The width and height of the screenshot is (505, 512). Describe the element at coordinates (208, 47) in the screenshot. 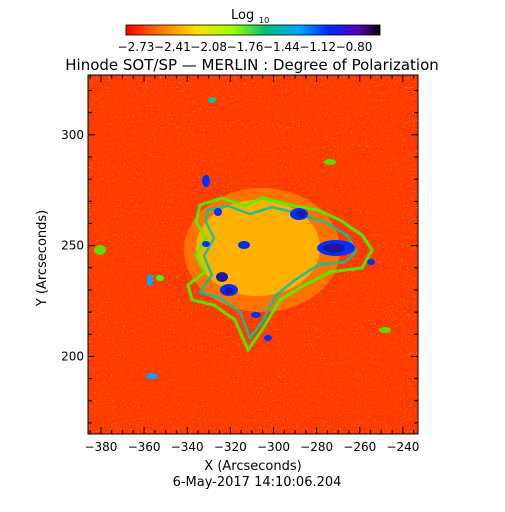

I see `colorbar-tick-label: −2.08` at that location.